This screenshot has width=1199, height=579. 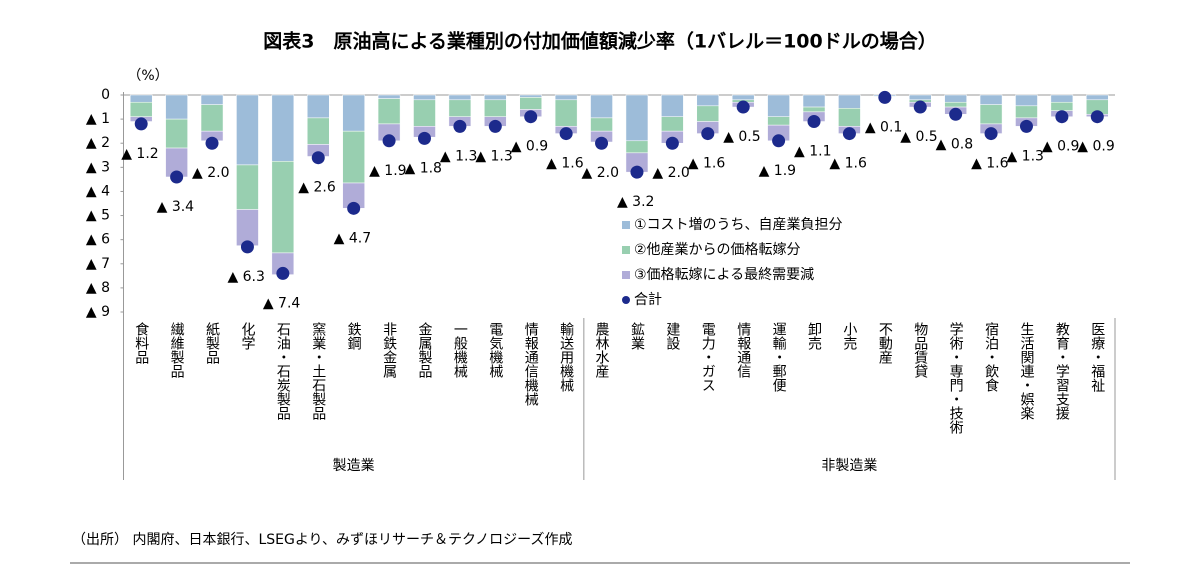 What do you see at coordinates (147, 76) in the screenshot?
I see `y-axis-label: （%）` at bounding box center [147, 76].